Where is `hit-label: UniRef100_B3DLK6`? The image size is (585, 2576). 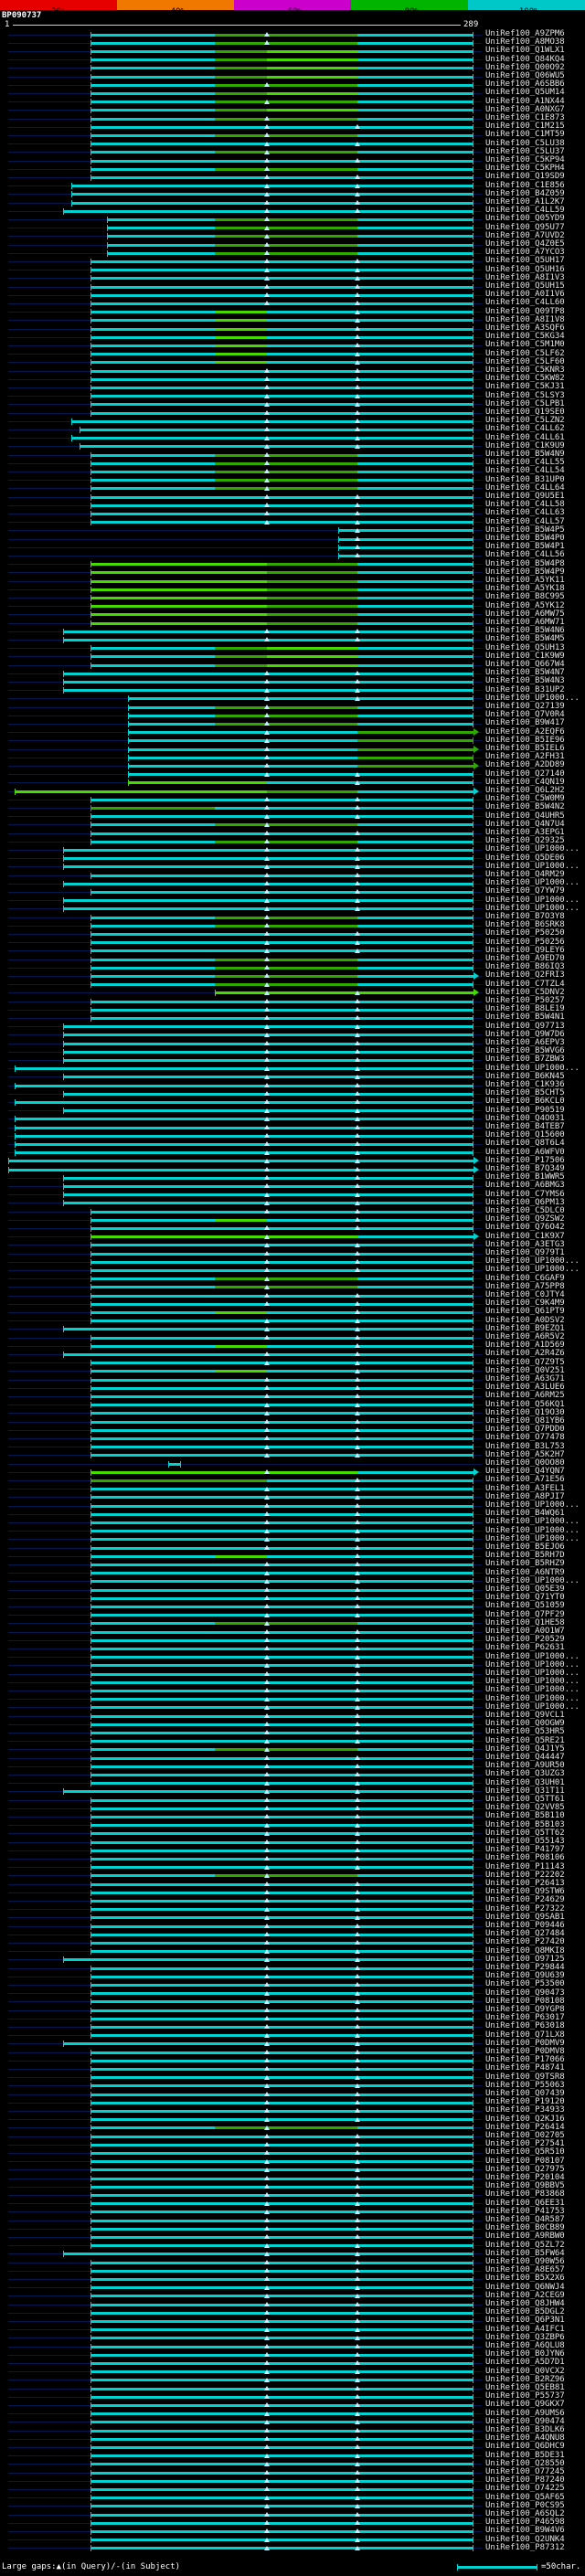
hit-label: UniRef100_B3DLK6 is located at coordinates (525, 2429).